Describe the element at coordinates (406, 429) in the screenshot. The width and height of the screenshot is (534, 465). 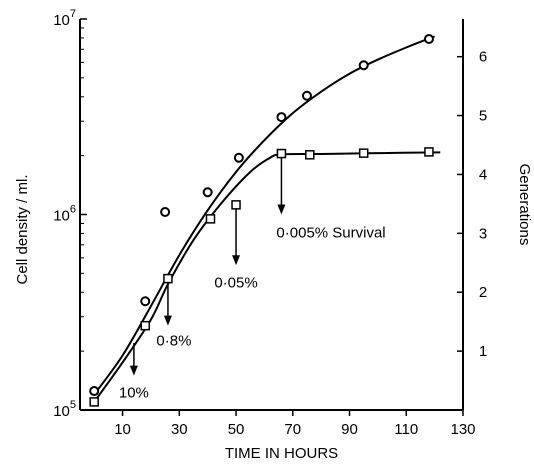
I see `x-tick-label: 110` at that location.